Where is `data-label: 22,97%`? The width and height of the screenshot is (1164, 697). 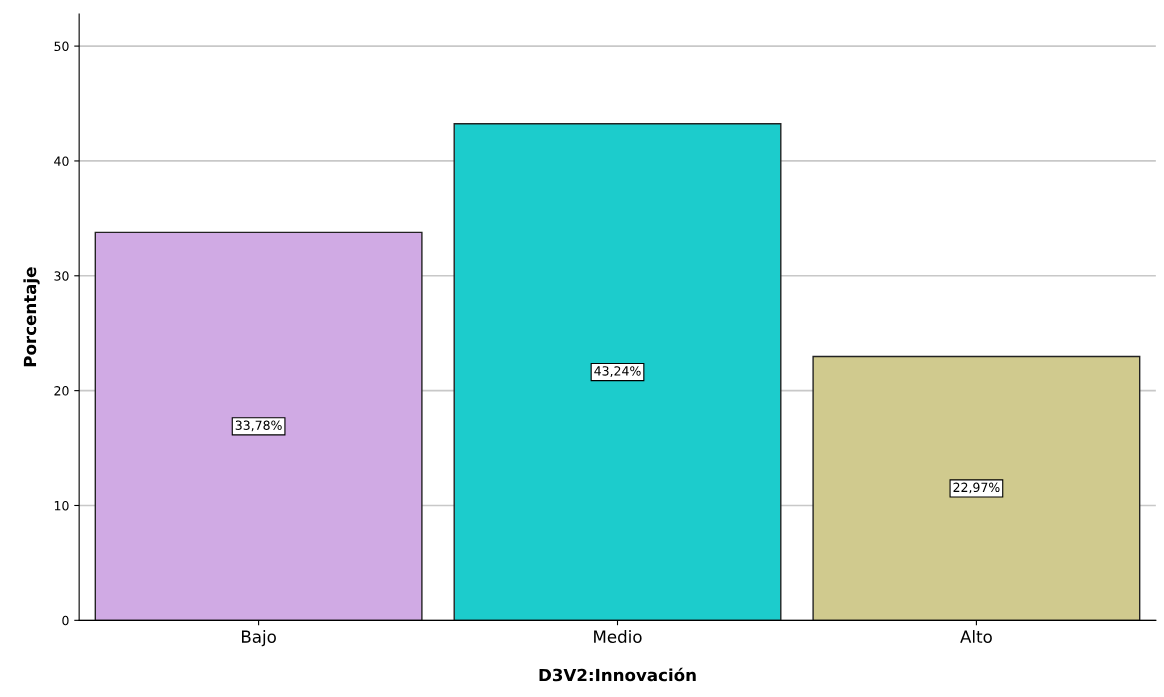 data-label: 22,97% is located at coordinates (976, 488).